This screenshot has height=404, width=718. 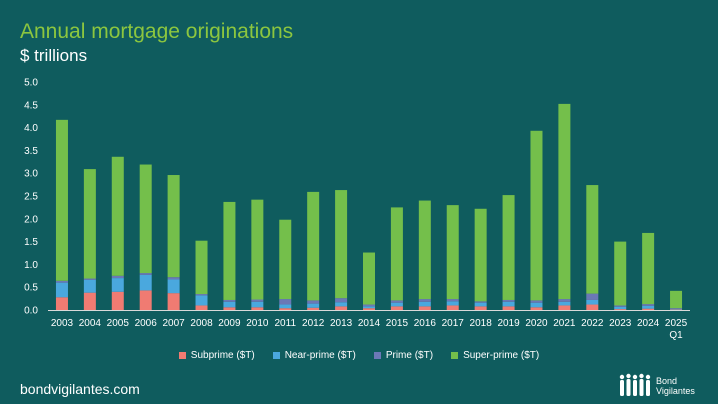 What do you see at coordinates (182, 355) in the screenshot?
I see `legend-swatch-subprime` at bounding box center [182, 355].